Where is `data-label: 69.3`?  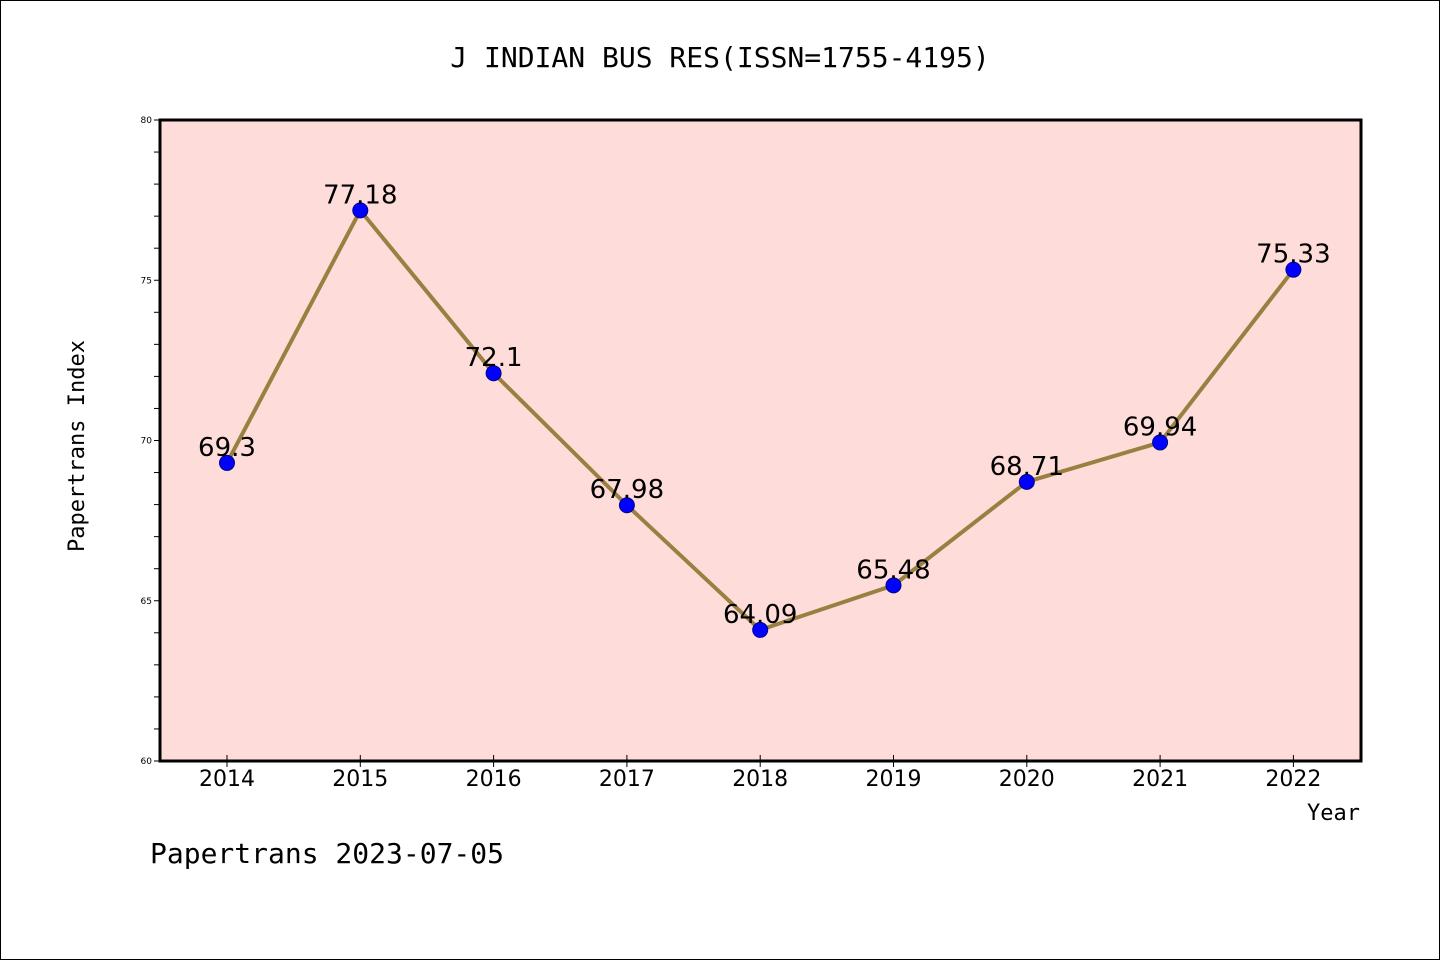 data-label: 69.3 is located at coordinates (227, 448).